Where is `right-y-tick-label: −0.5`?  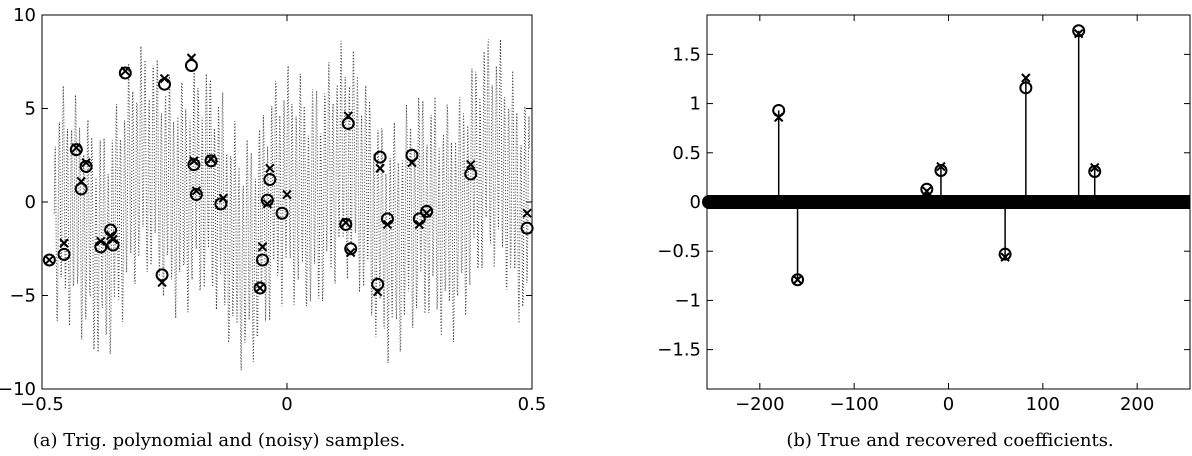 right-y-tick-label: −0.5 is located at coordinates (679, 251).